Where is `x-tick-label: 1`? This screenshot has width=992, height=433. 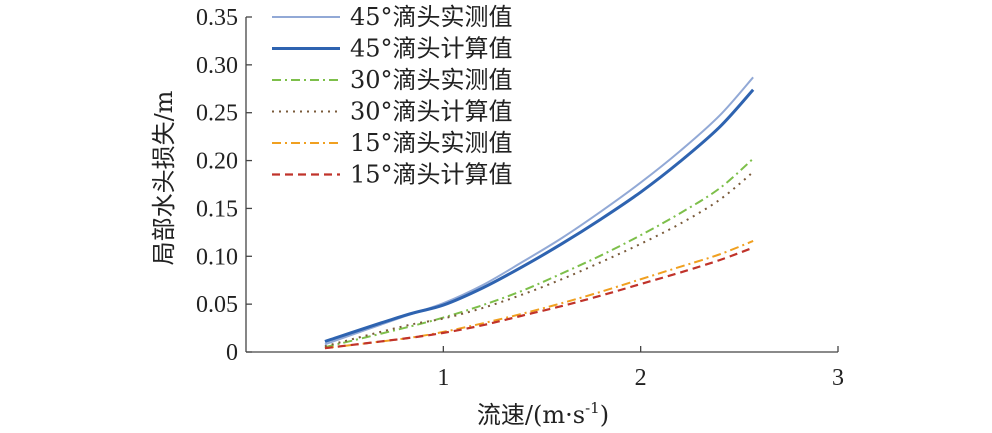
x-tick-label: 1 is located at coordinates (443, 378).